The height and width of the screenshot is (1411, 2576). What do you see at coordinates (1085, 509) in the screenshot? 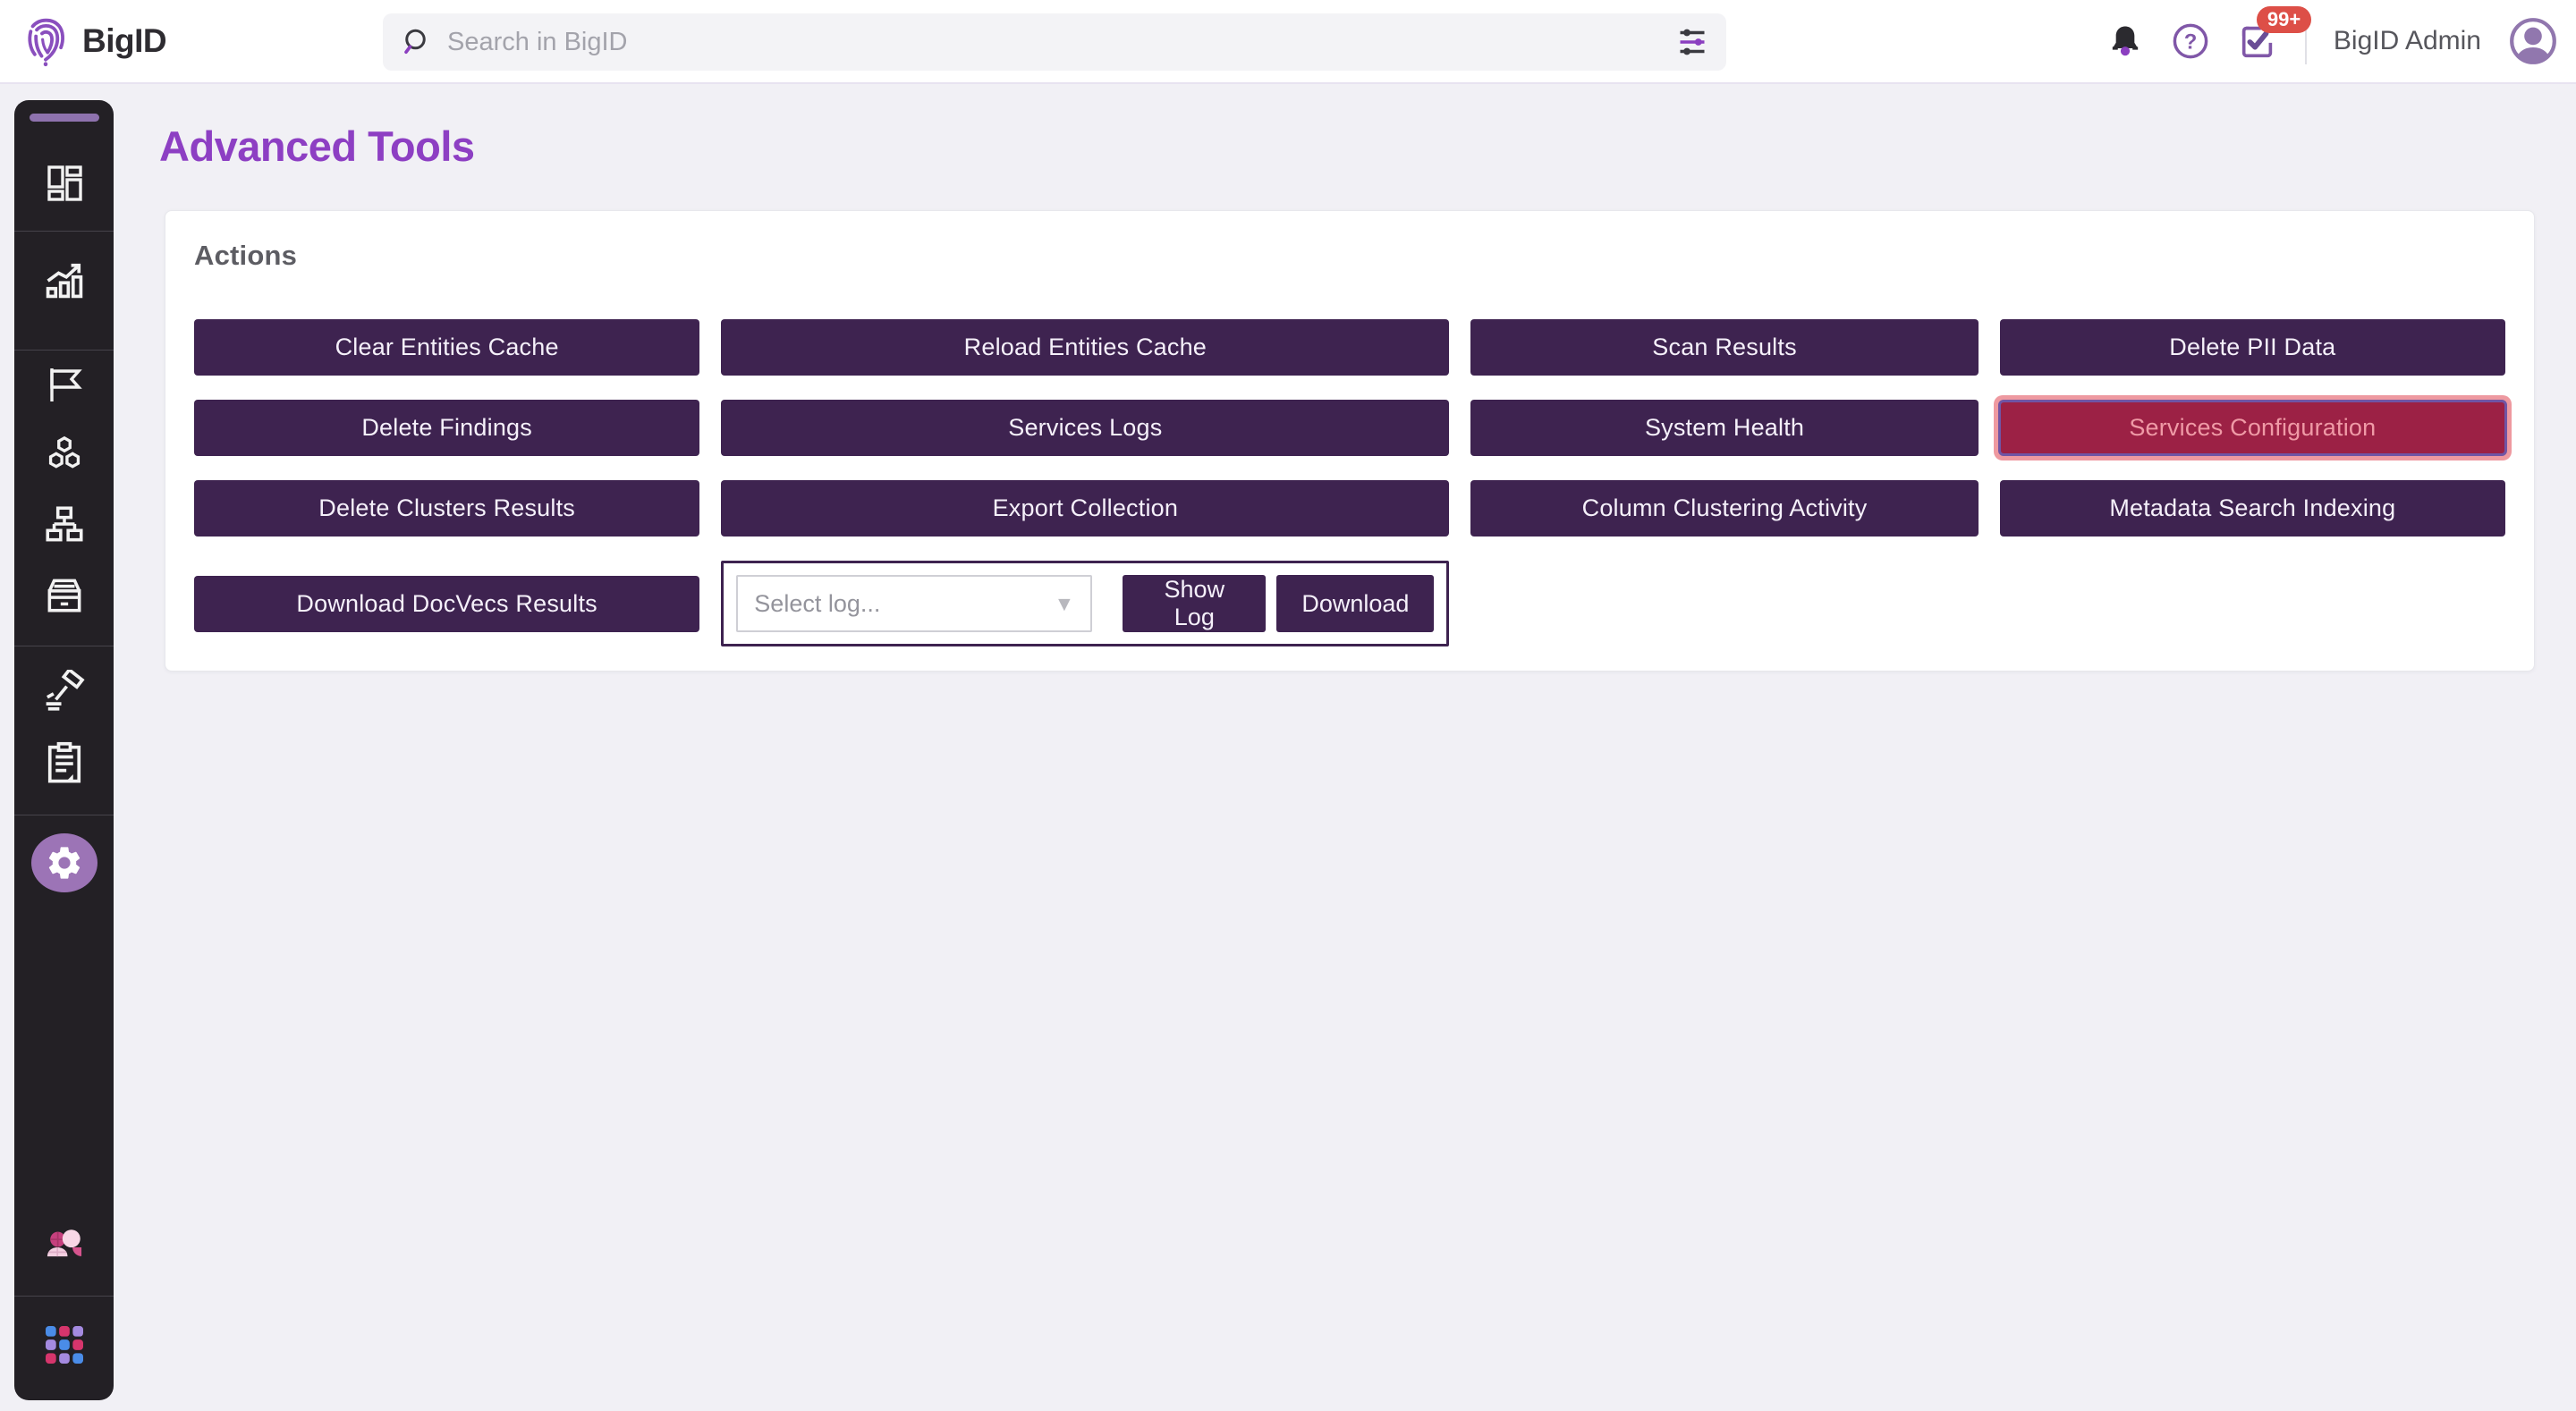
I see `export-collection-button: Export Collection` at bounding box center [1085, 509].